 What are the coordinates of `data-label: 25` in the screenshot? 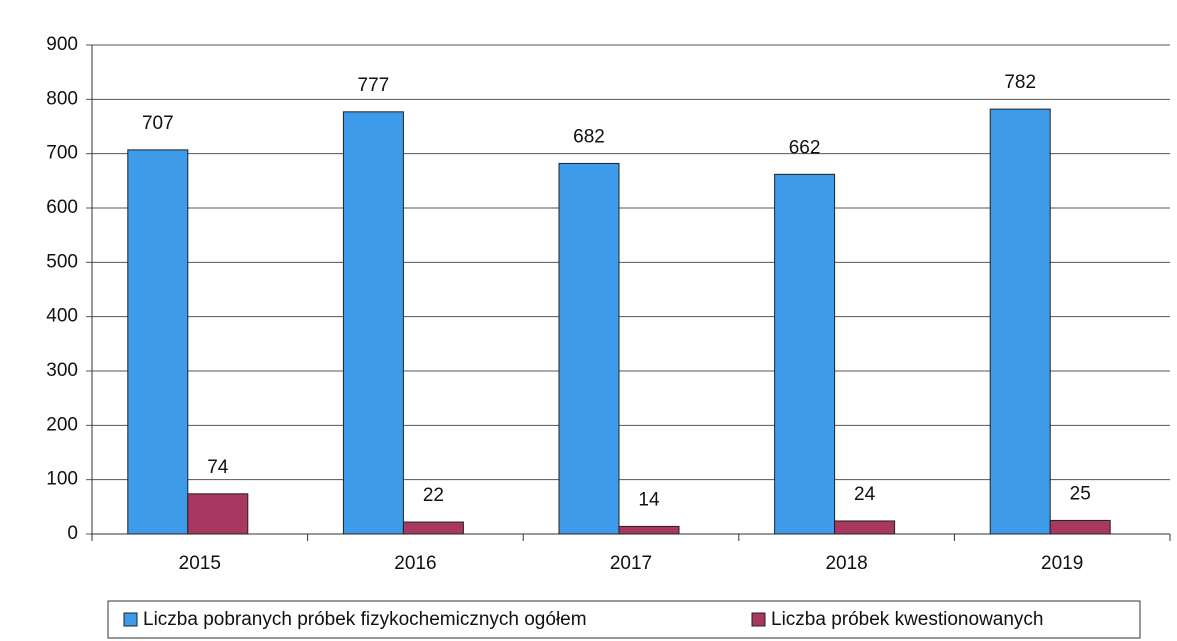 It's located at (1080, 493).